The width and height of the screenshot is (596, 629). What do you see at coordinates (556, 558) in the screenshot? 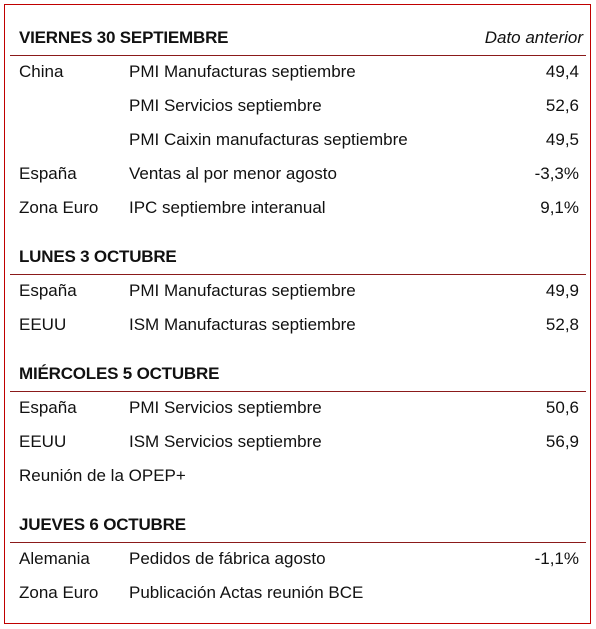
I see `previous-value: -1,1%` at bounding box center [556, 558].